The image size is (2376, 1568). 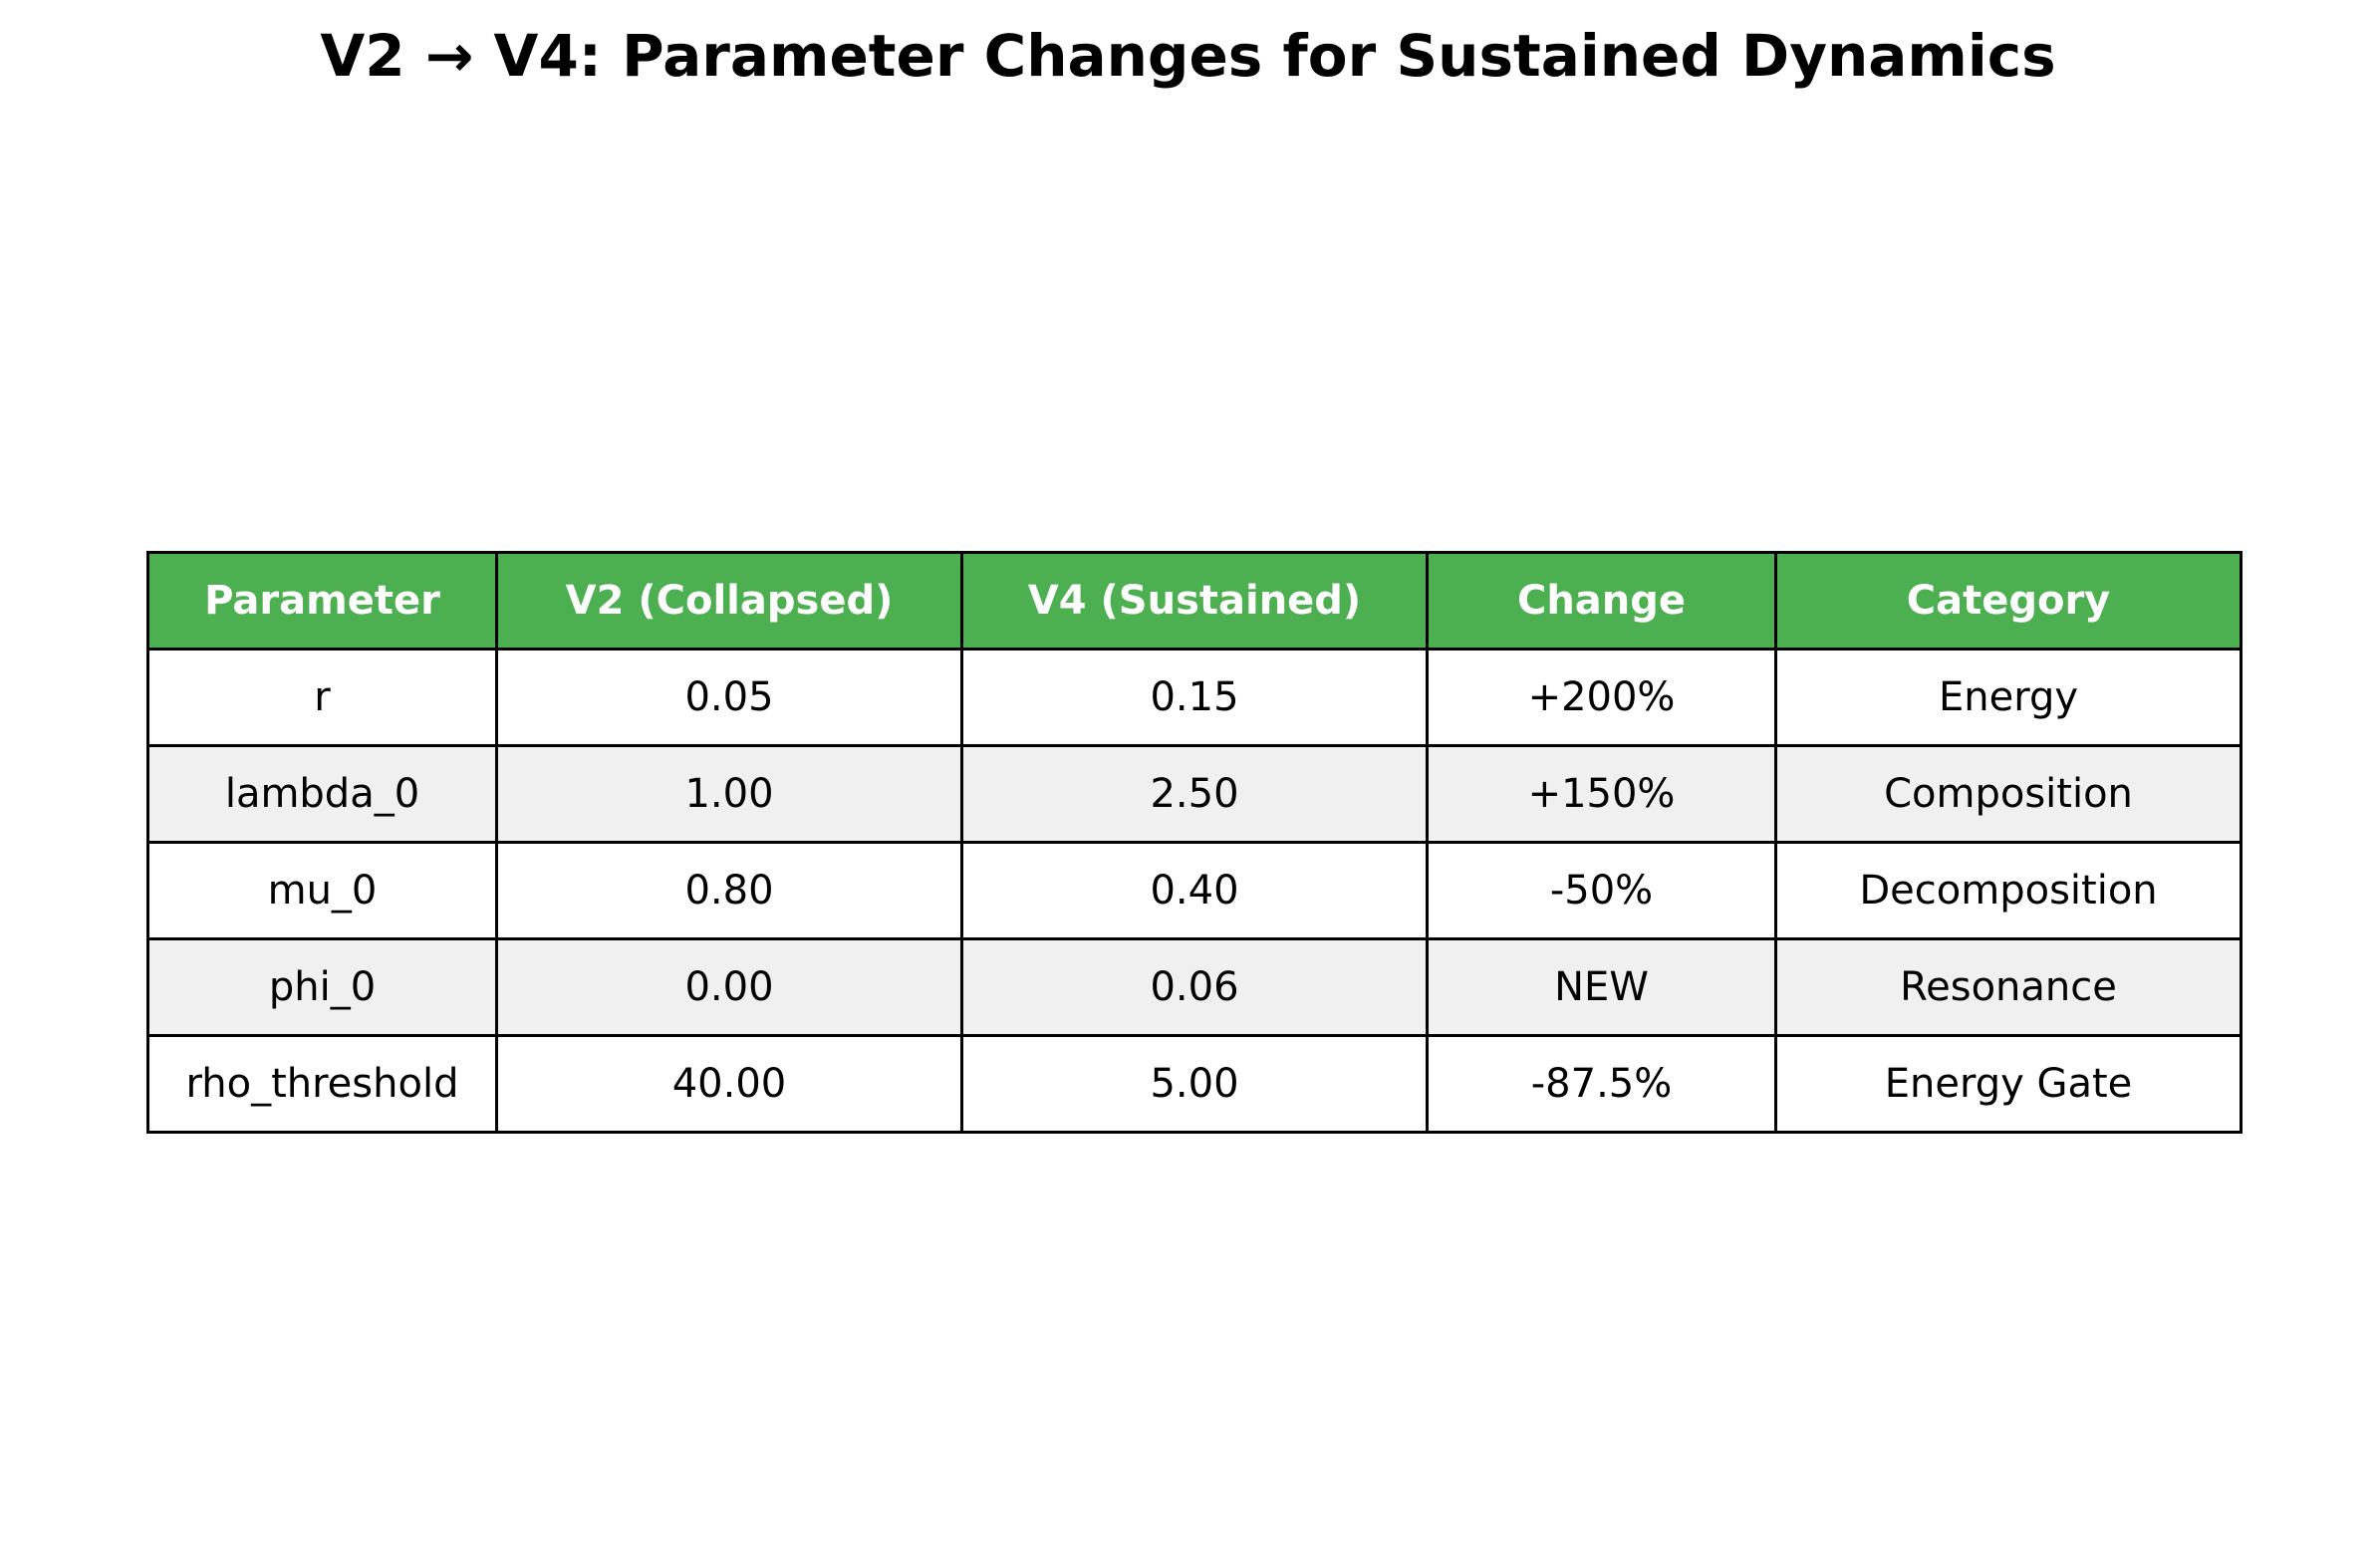 I want to click on cell-change: -87.5%, so click(x=1601, y=1084).